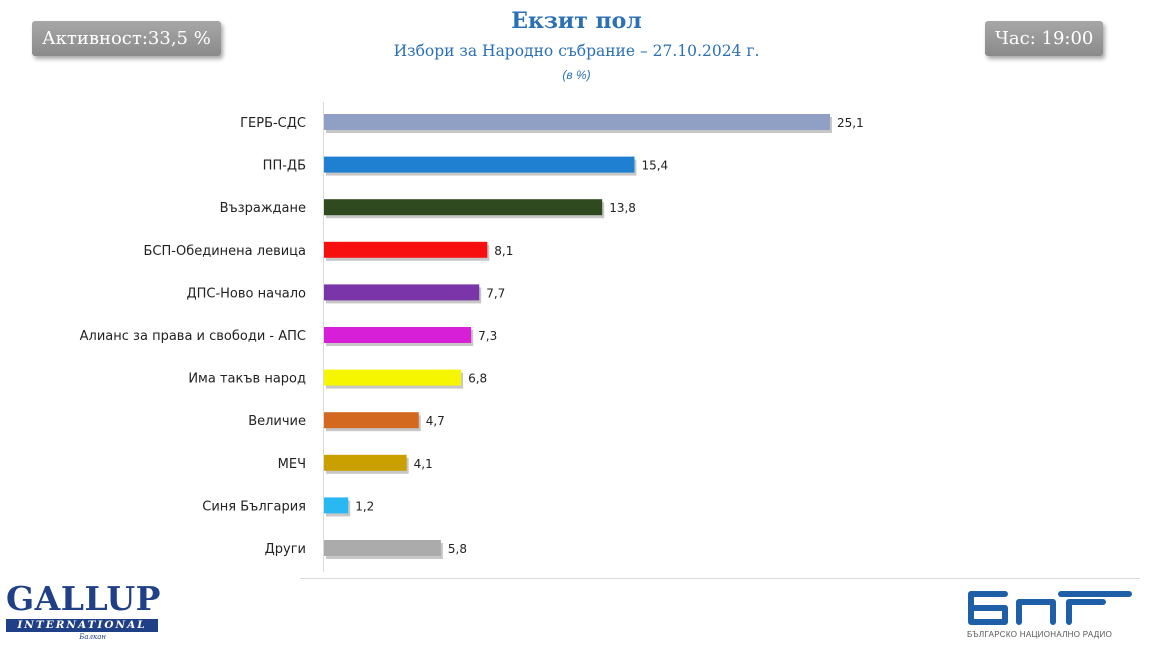  I want to click on value-label: 15,4, so click(654, 166).